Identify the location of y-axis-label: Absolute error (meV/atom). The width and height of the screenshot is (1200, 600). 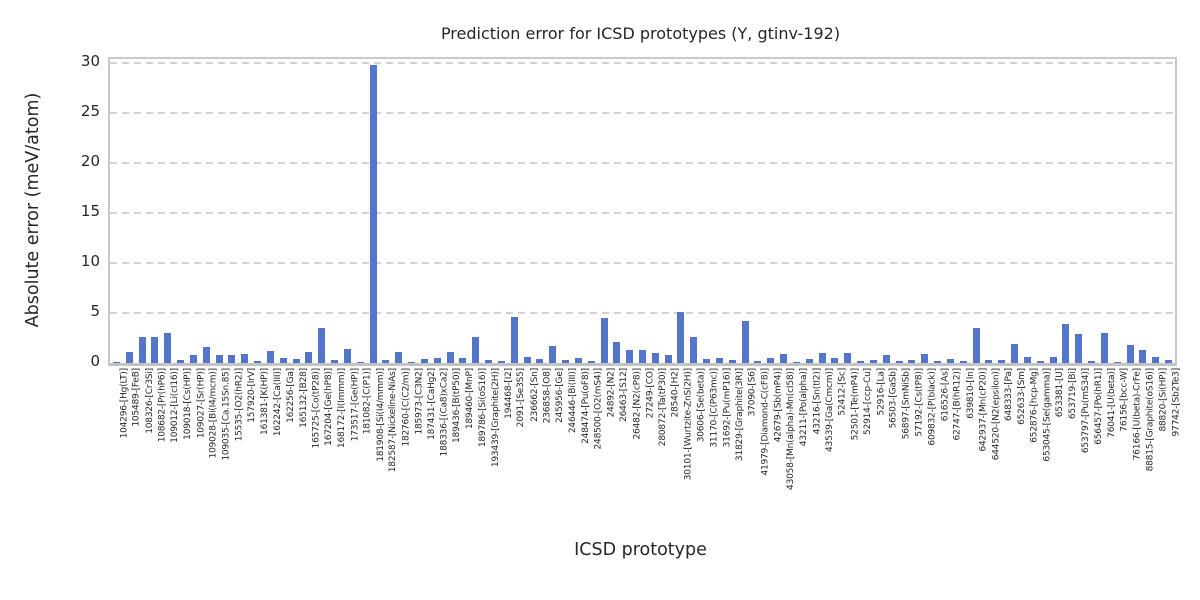
(33, 210).